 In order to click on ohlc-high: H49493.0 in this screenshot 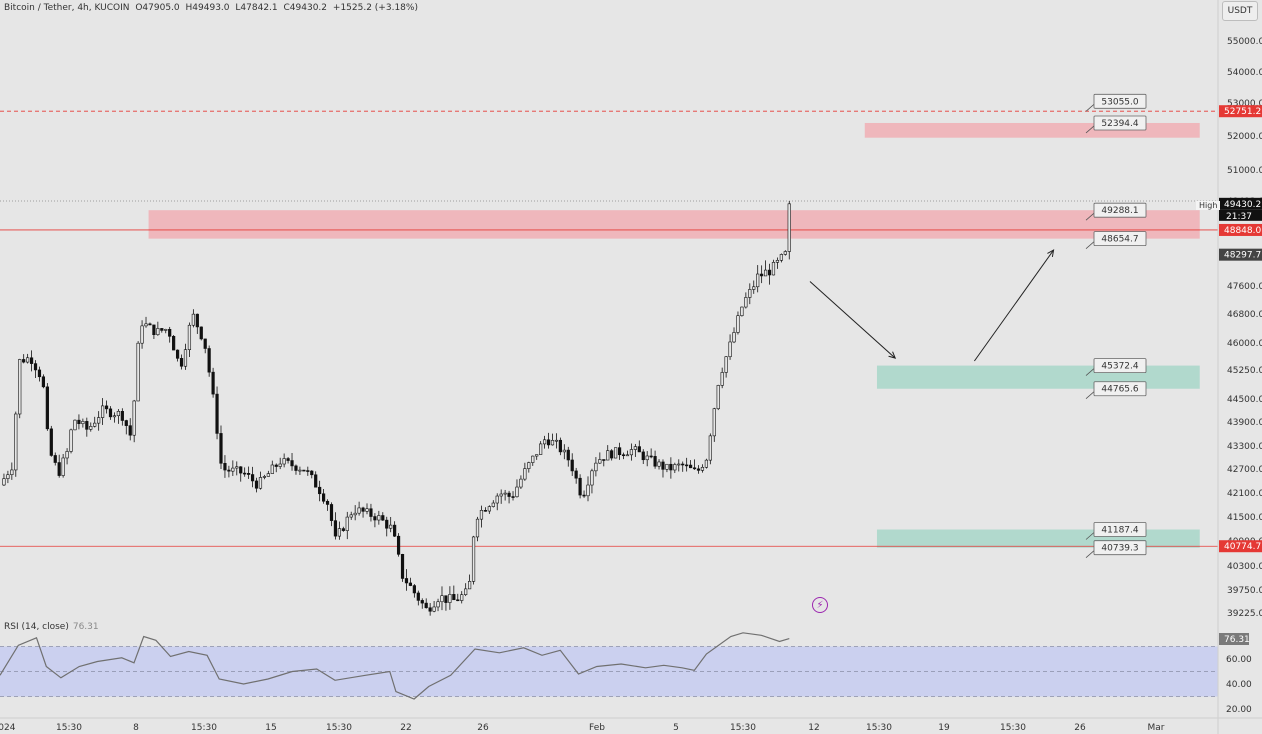, I will do `click(207, 8)`.